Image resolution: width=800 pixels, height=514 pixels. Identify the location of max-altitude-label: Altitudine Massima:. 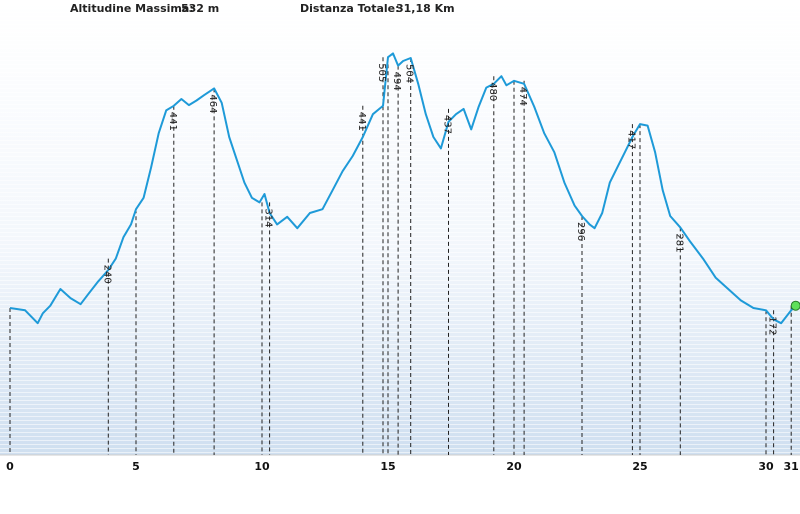
(132, 8).